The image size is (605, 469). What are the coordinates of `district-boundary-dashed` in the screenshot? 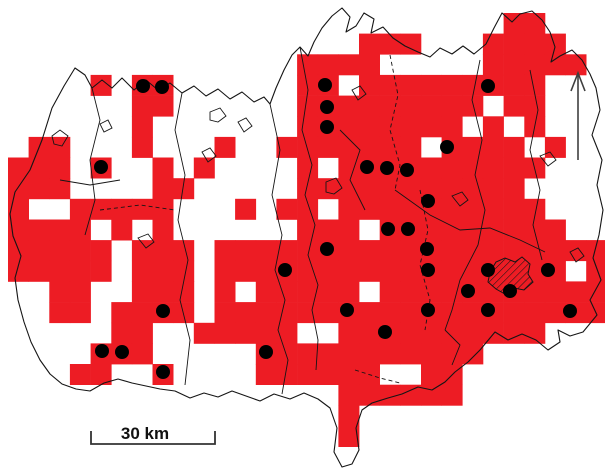 It's located at (395, 122).